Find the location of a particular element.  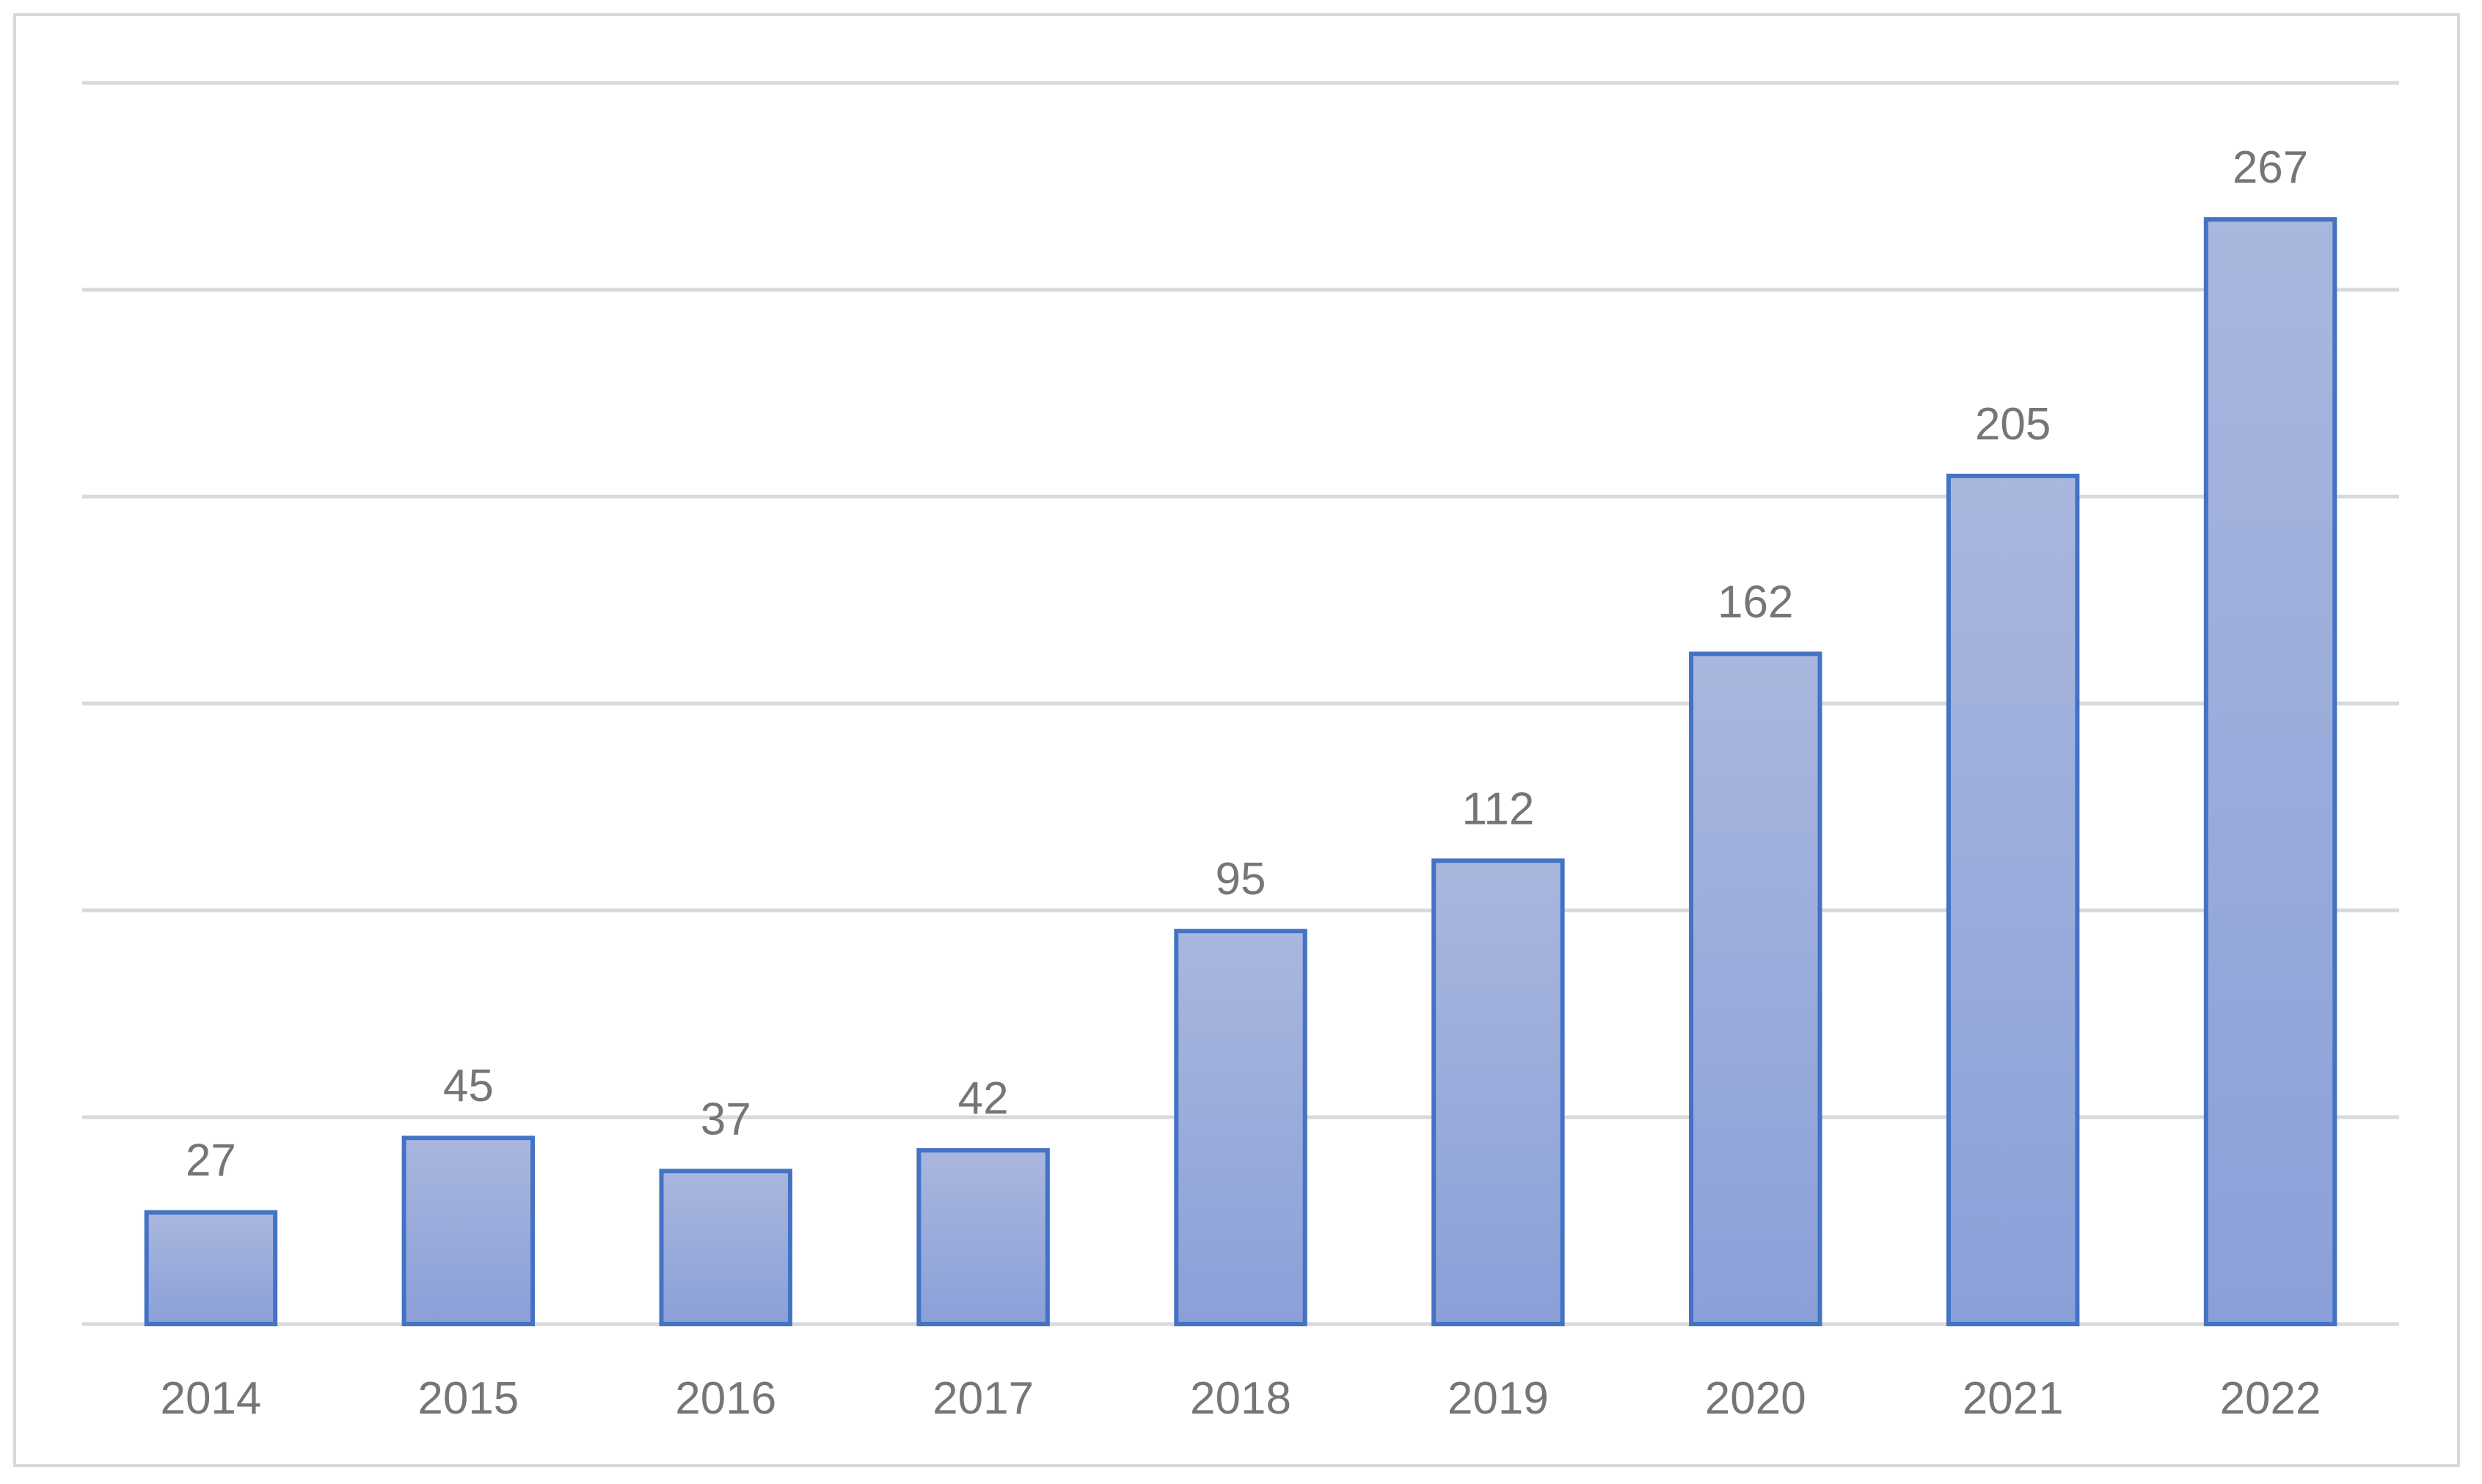

x-tick-label-2021: 2021 is located at coordinates (2013, 1398).